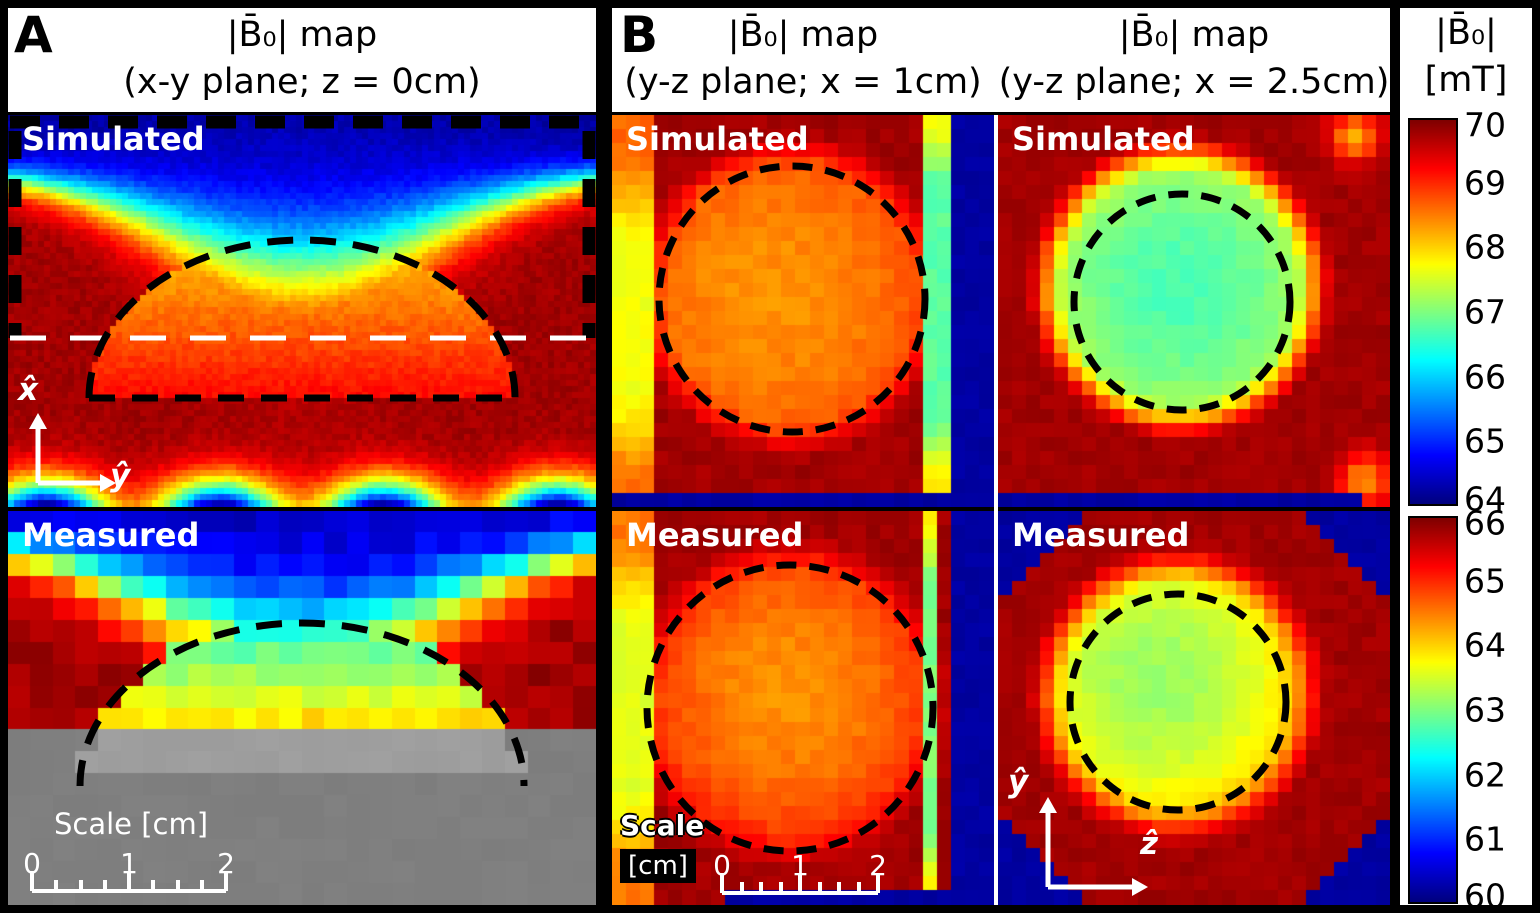  I want to click on scale-bar-label-line1: Scale, so click(662, 825).